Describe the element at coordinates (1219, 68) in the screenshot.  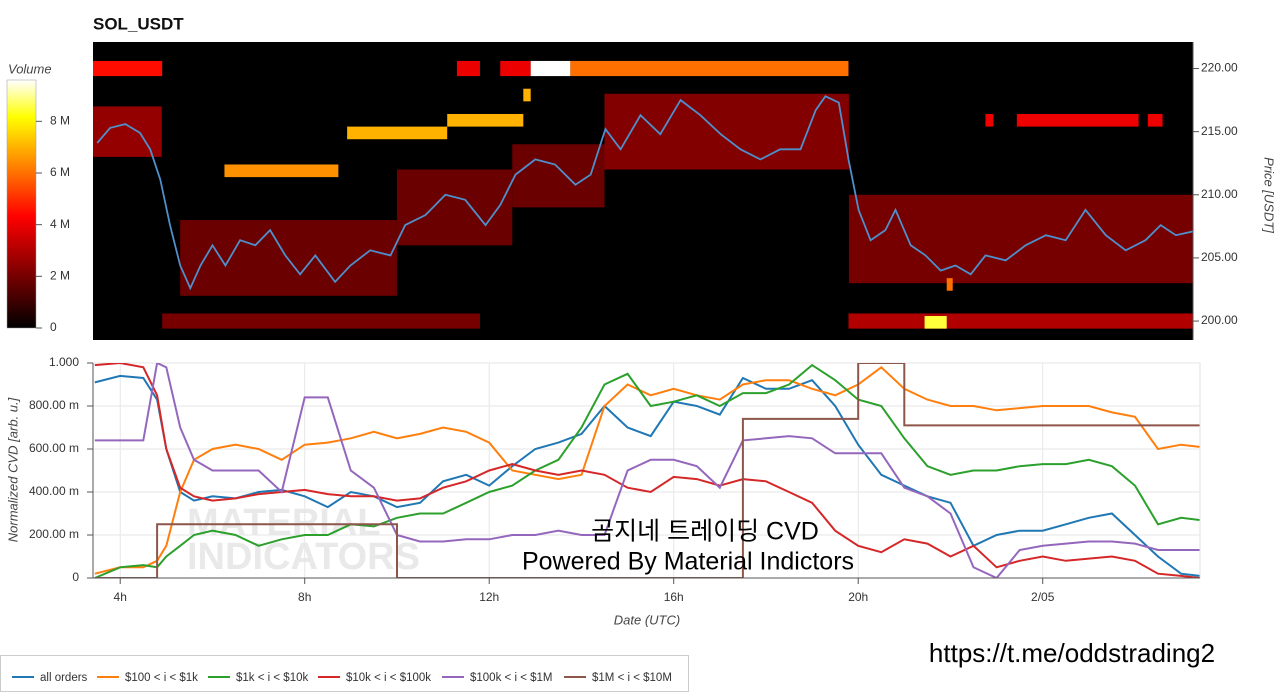
I see `y-tick-label: 220.00` at that location.